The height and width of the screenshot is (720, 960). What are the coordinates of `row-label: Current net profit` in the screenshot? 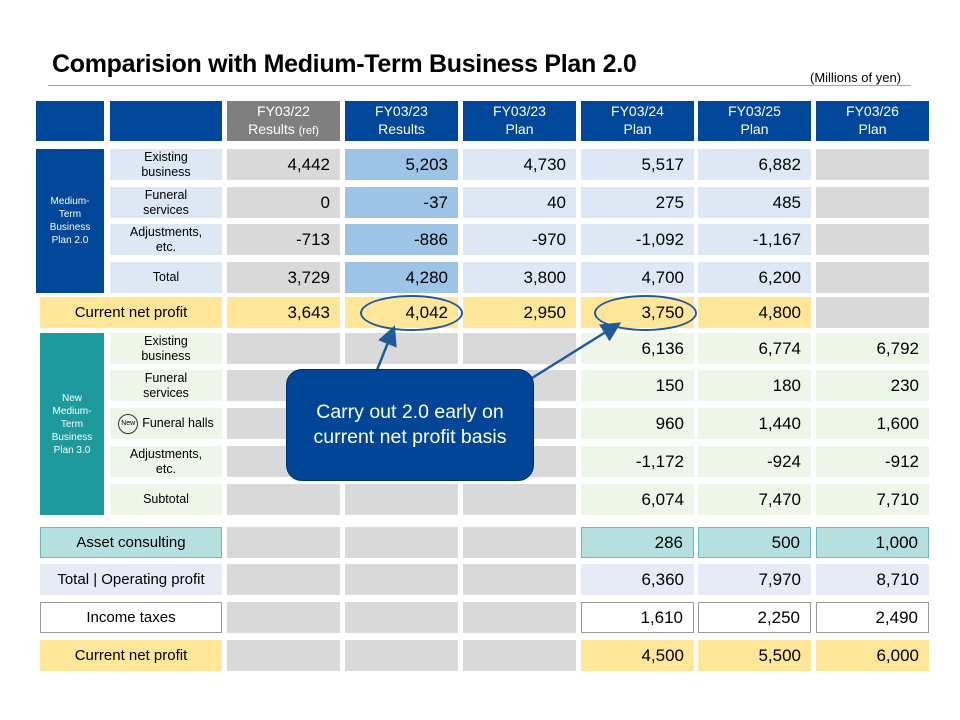 It's located at (131, 655).